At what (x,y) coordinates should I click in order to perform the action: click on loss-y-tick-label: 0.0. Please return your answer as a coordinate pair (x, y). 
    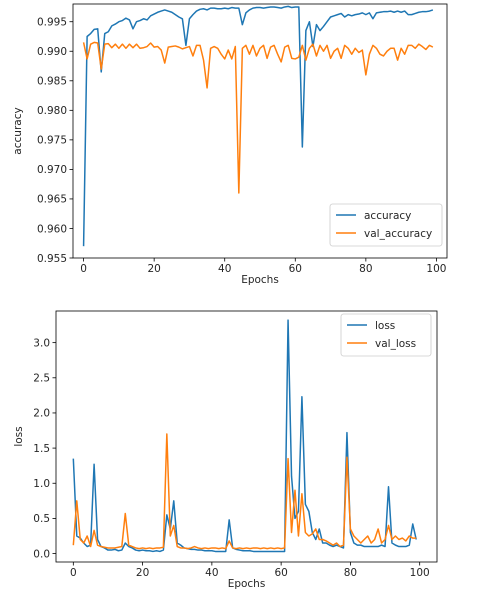
    Looking at the image, I should click on (41, 554).